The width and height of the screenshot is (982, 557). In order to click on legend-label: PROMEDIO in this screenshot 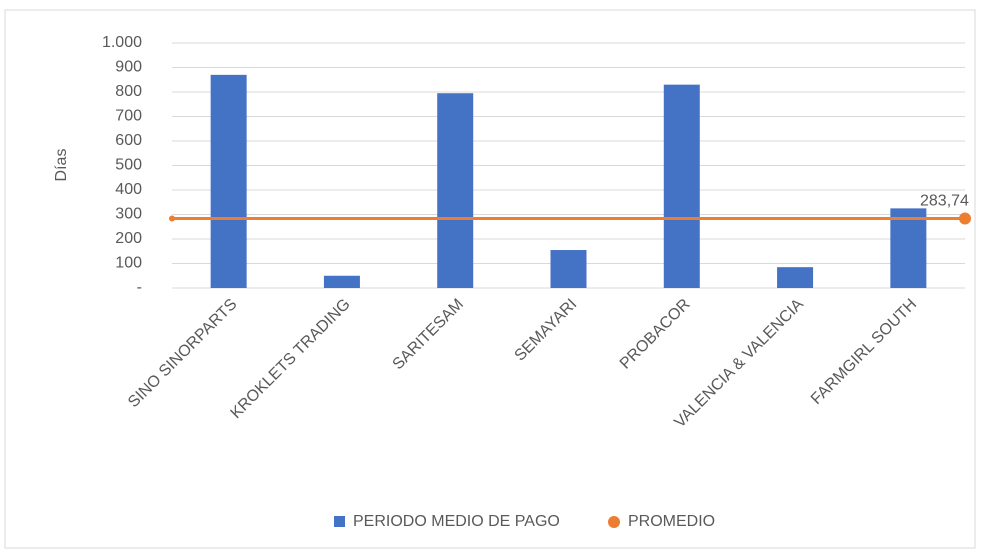, I will do `click(671, 521)`.